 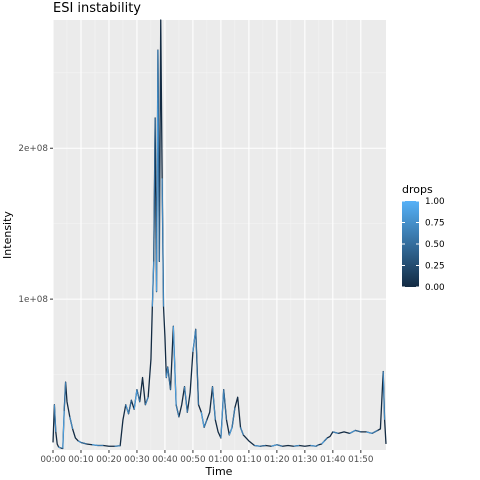 What do you see at coordinates (97, 8) in the screenshot?
I see `chart-title: ESI instability` at bounding box center [97, 8].